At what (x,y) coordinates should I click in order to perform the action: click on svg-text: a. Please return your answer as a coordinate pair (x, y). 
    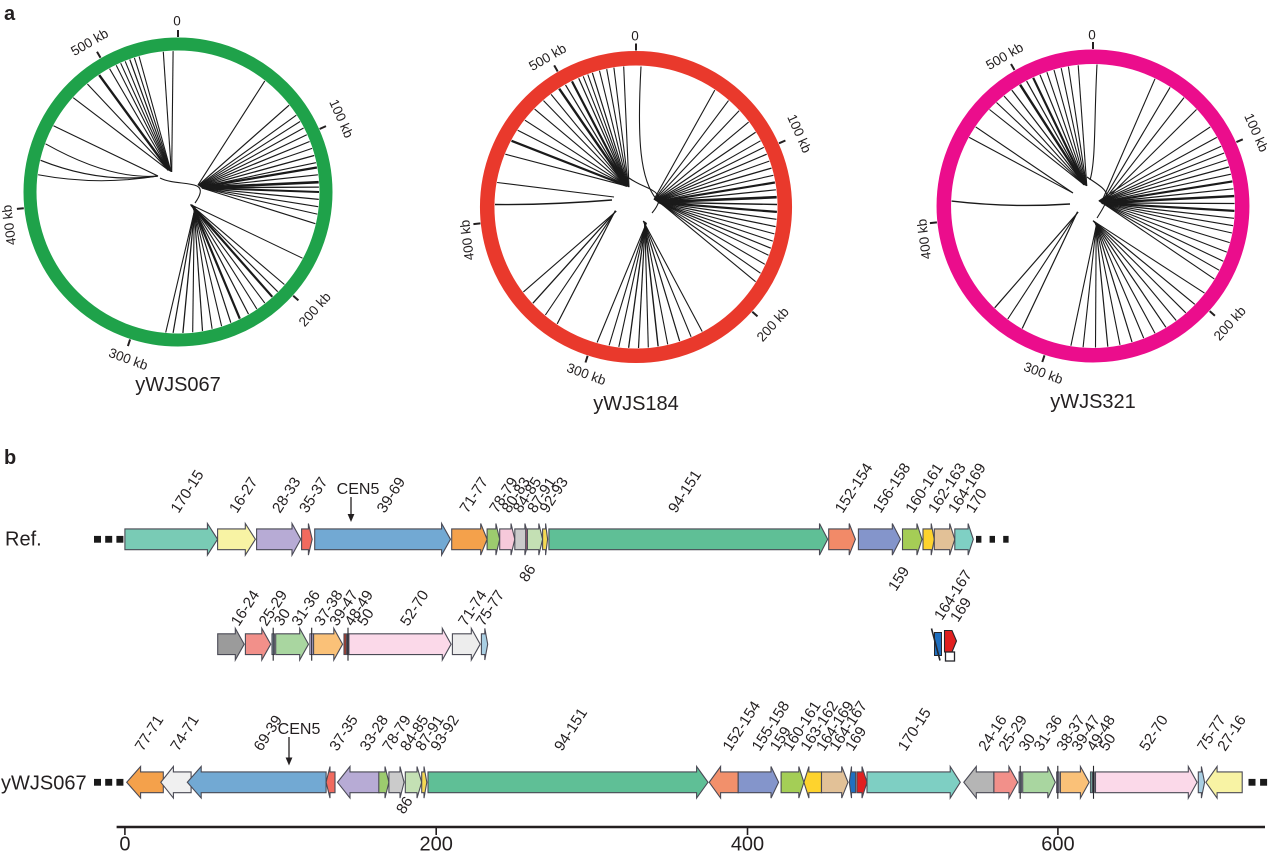
    Looking at the image, I should click on (10, 14).